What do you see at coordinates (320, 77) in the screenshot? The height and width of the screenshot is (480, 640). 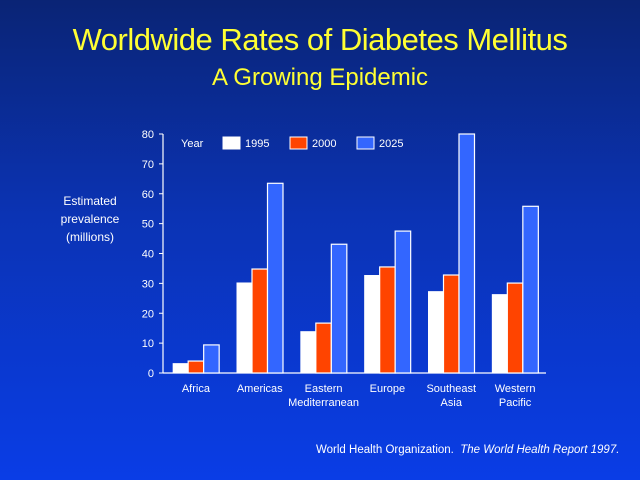 I see `chart-subtitle: A Growing Epidemic` at bounding box center [320, 77].